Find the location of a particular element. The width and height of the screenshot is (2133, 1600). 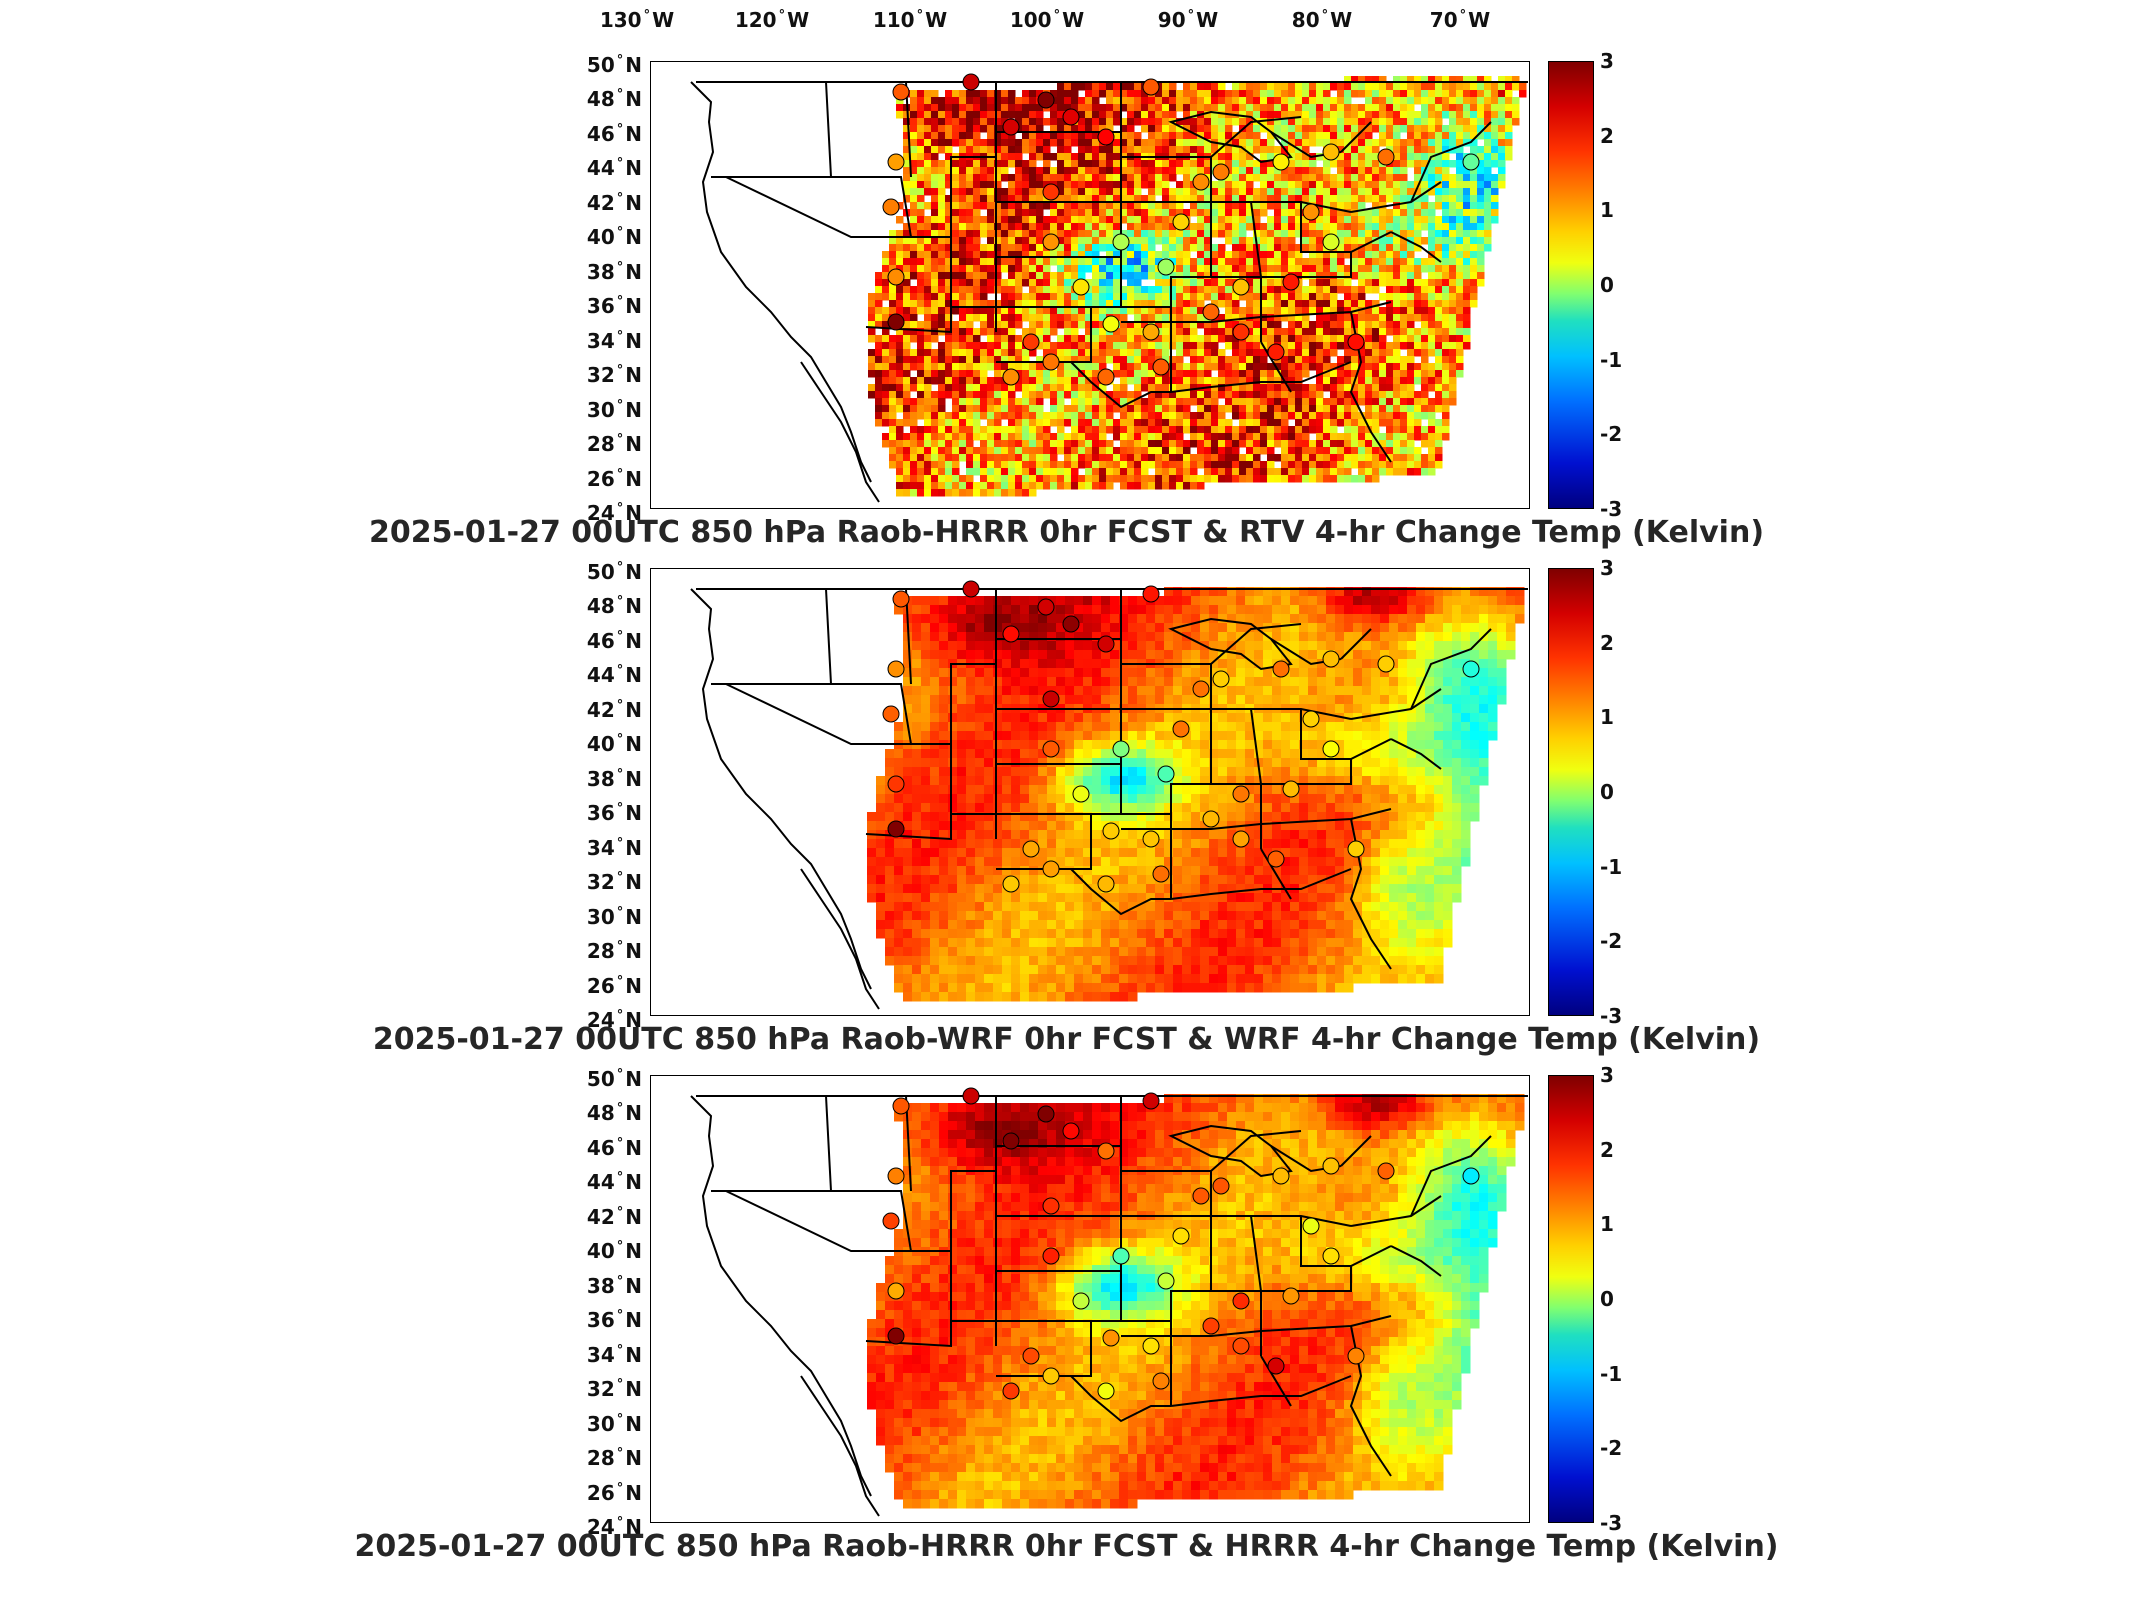

latitude-label: 50 ° N is located at coordinates (614, 1079).